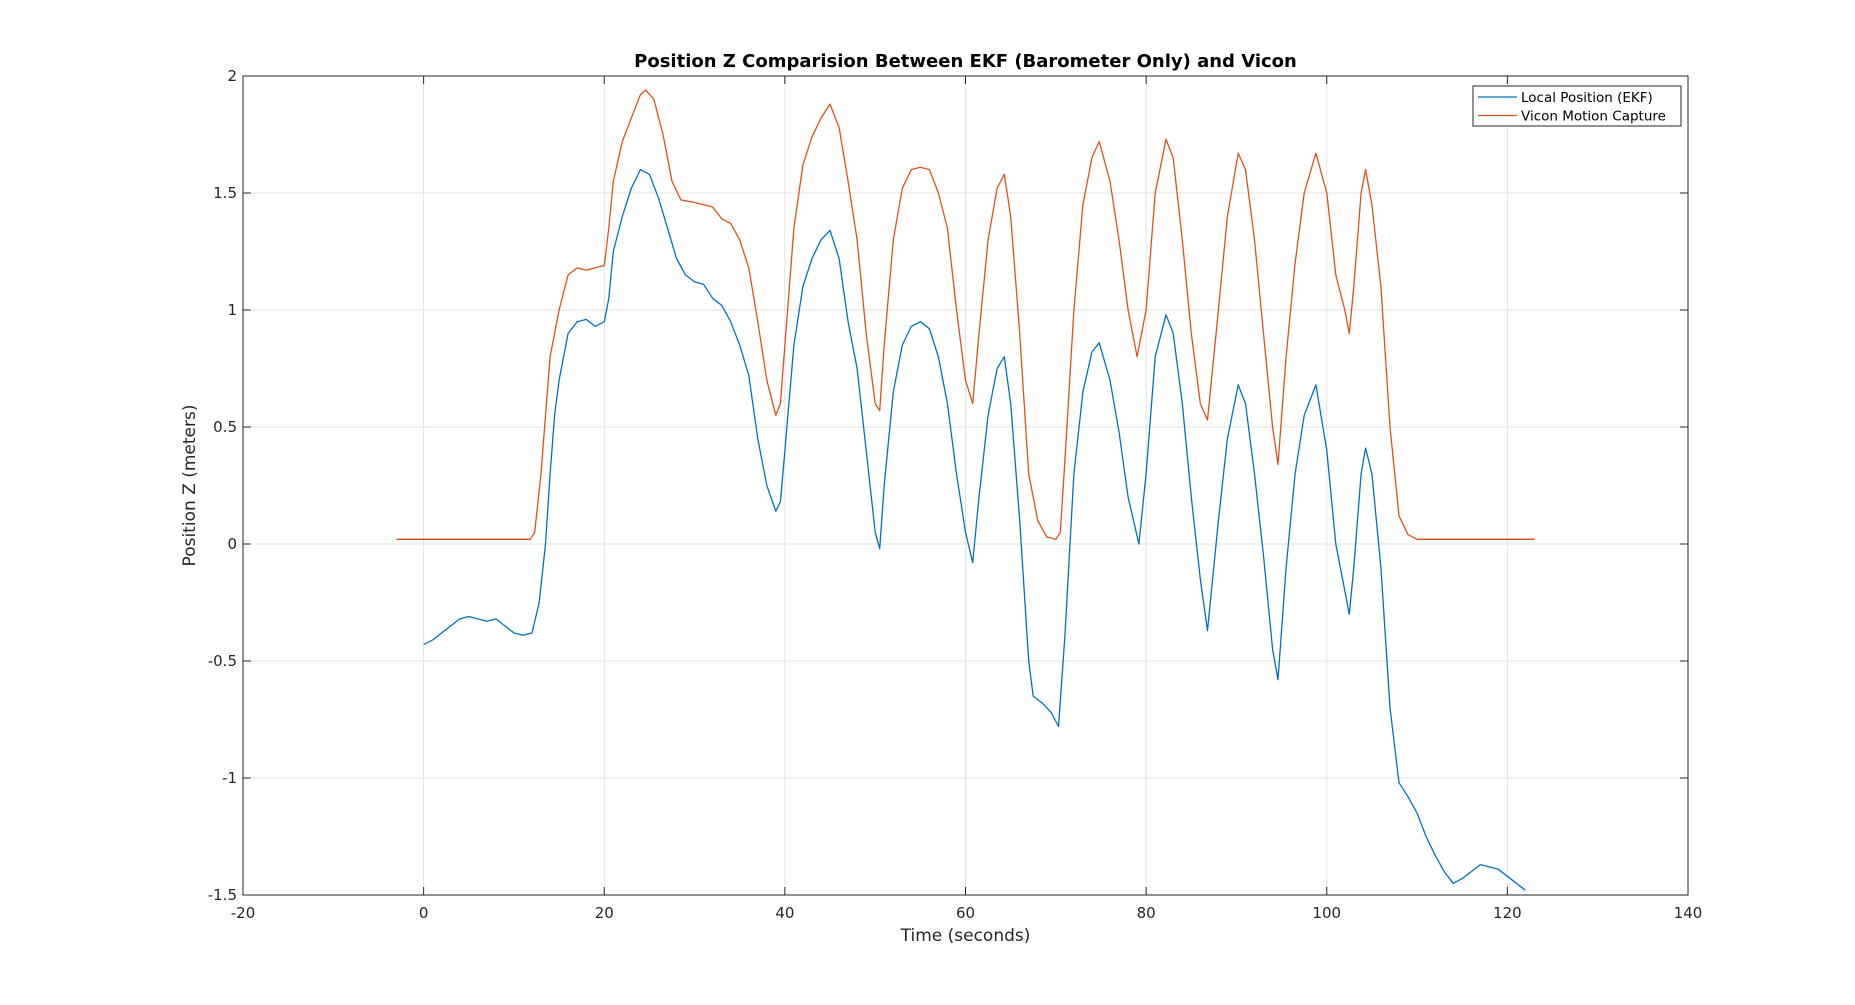 The image size is (1855, 1005). I want to click on y-tick-label: 1.5, so click(225, 193).